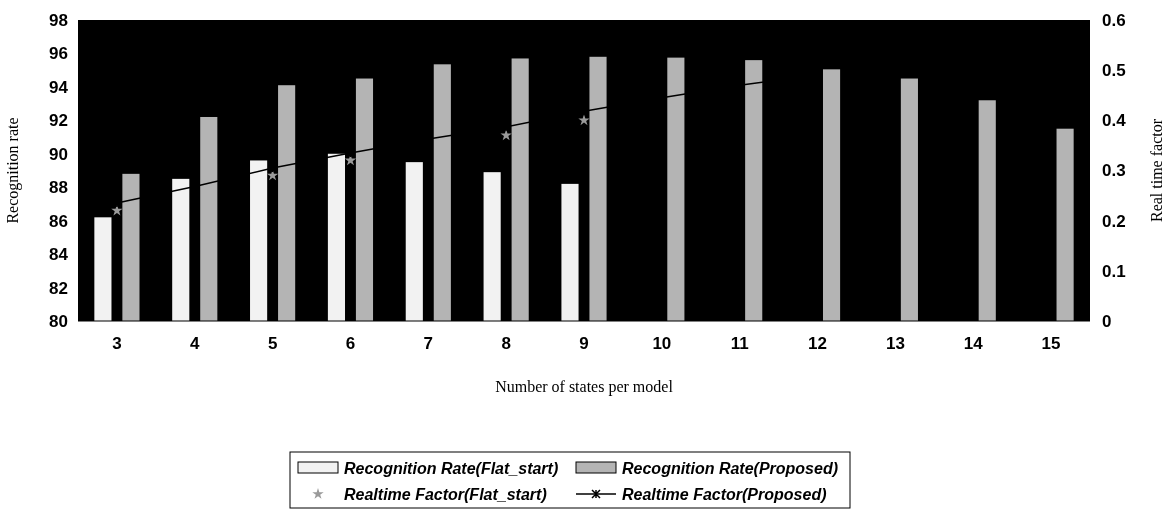 The image size is (1176, 509). I want to click on x-tick-label: 12, so click(817, 343).